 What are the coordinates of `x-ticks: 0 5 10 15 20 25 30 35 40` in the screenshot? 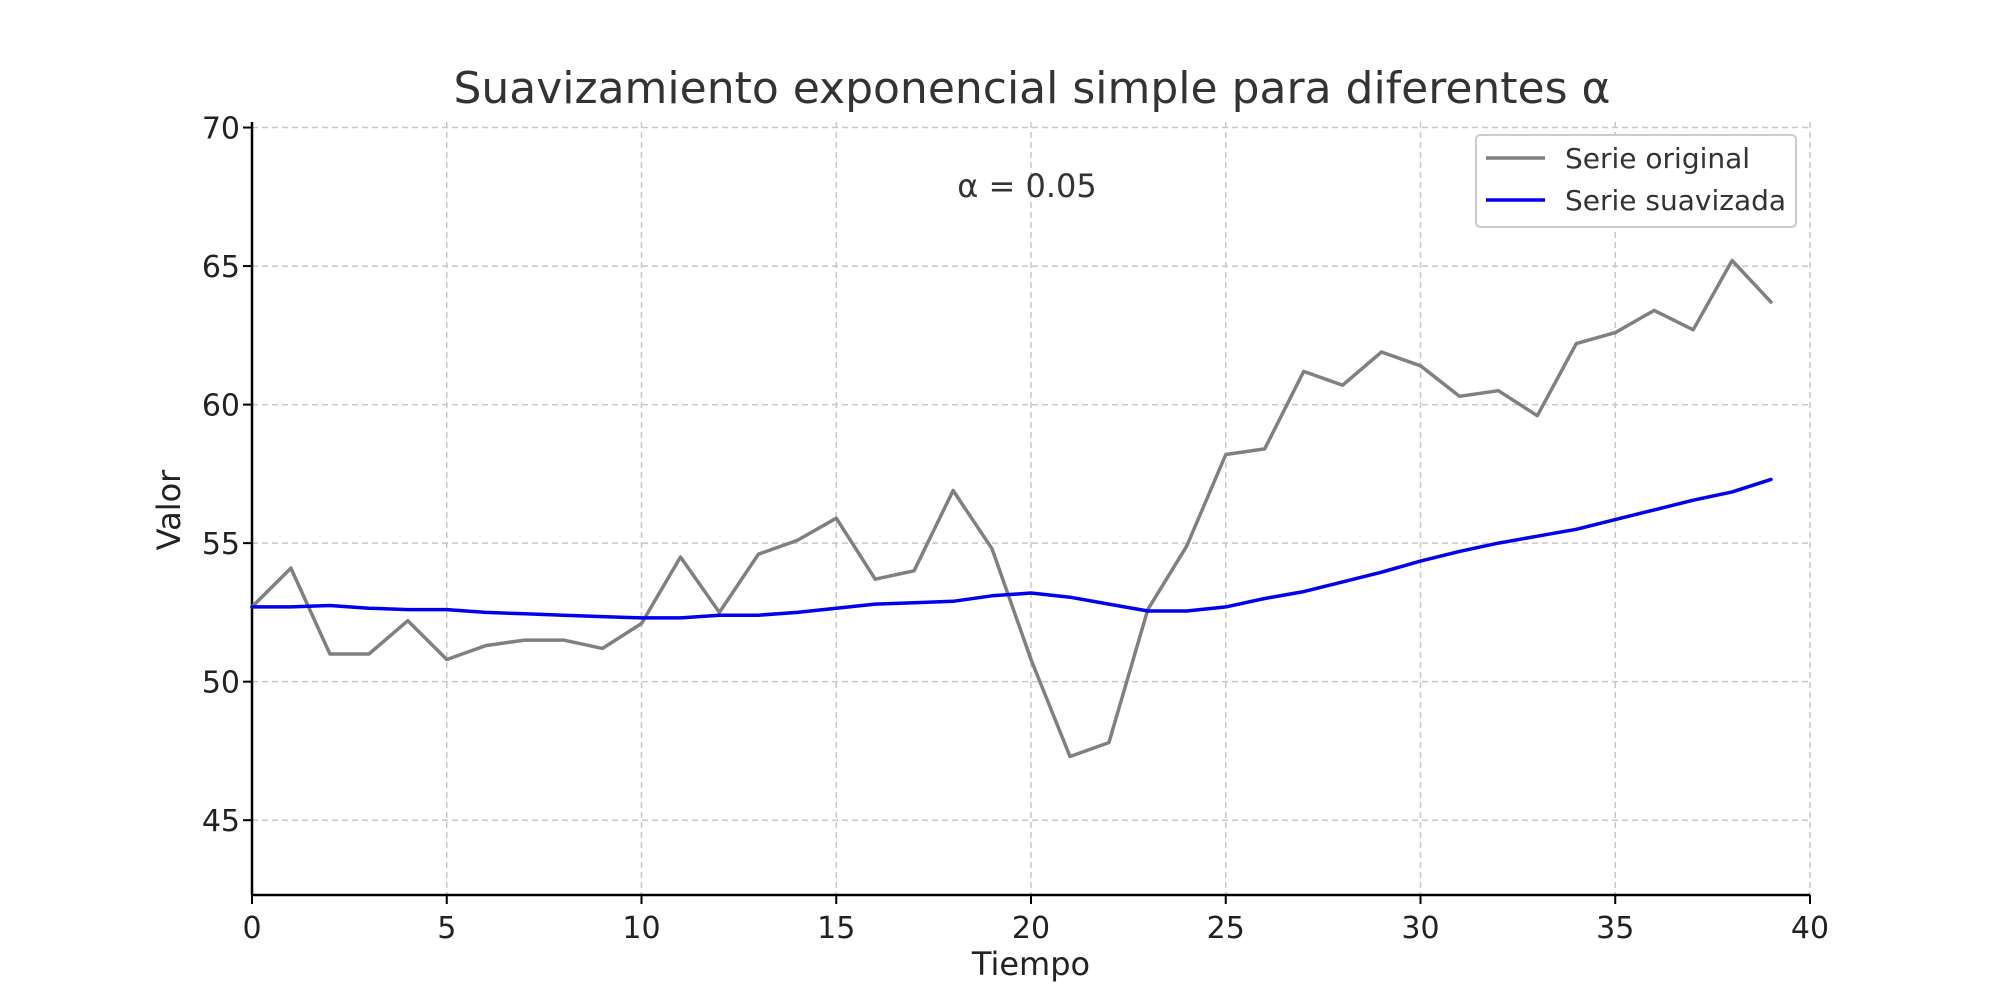 It's located at (1035, 920).